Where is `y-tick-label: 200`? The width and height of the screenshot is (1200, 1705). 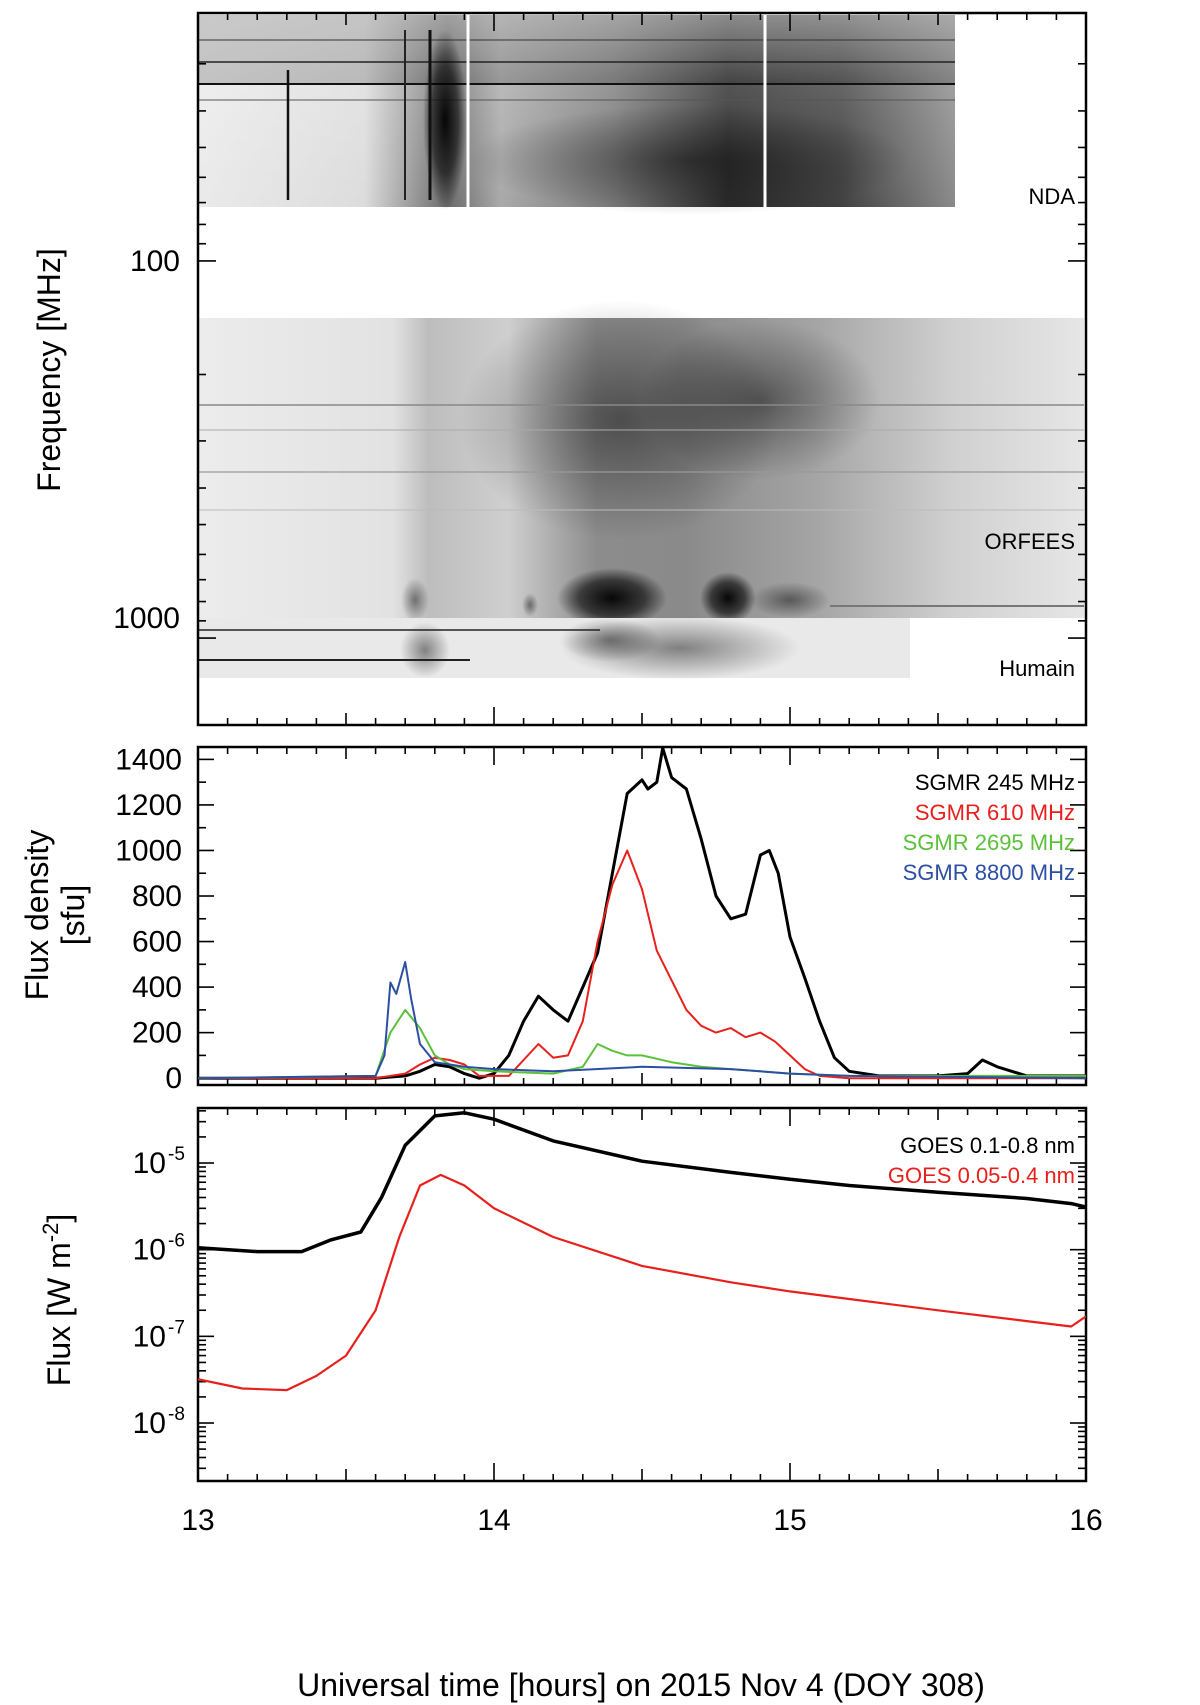
y-tick-label: 200 is located at coordinates (157, 1033).